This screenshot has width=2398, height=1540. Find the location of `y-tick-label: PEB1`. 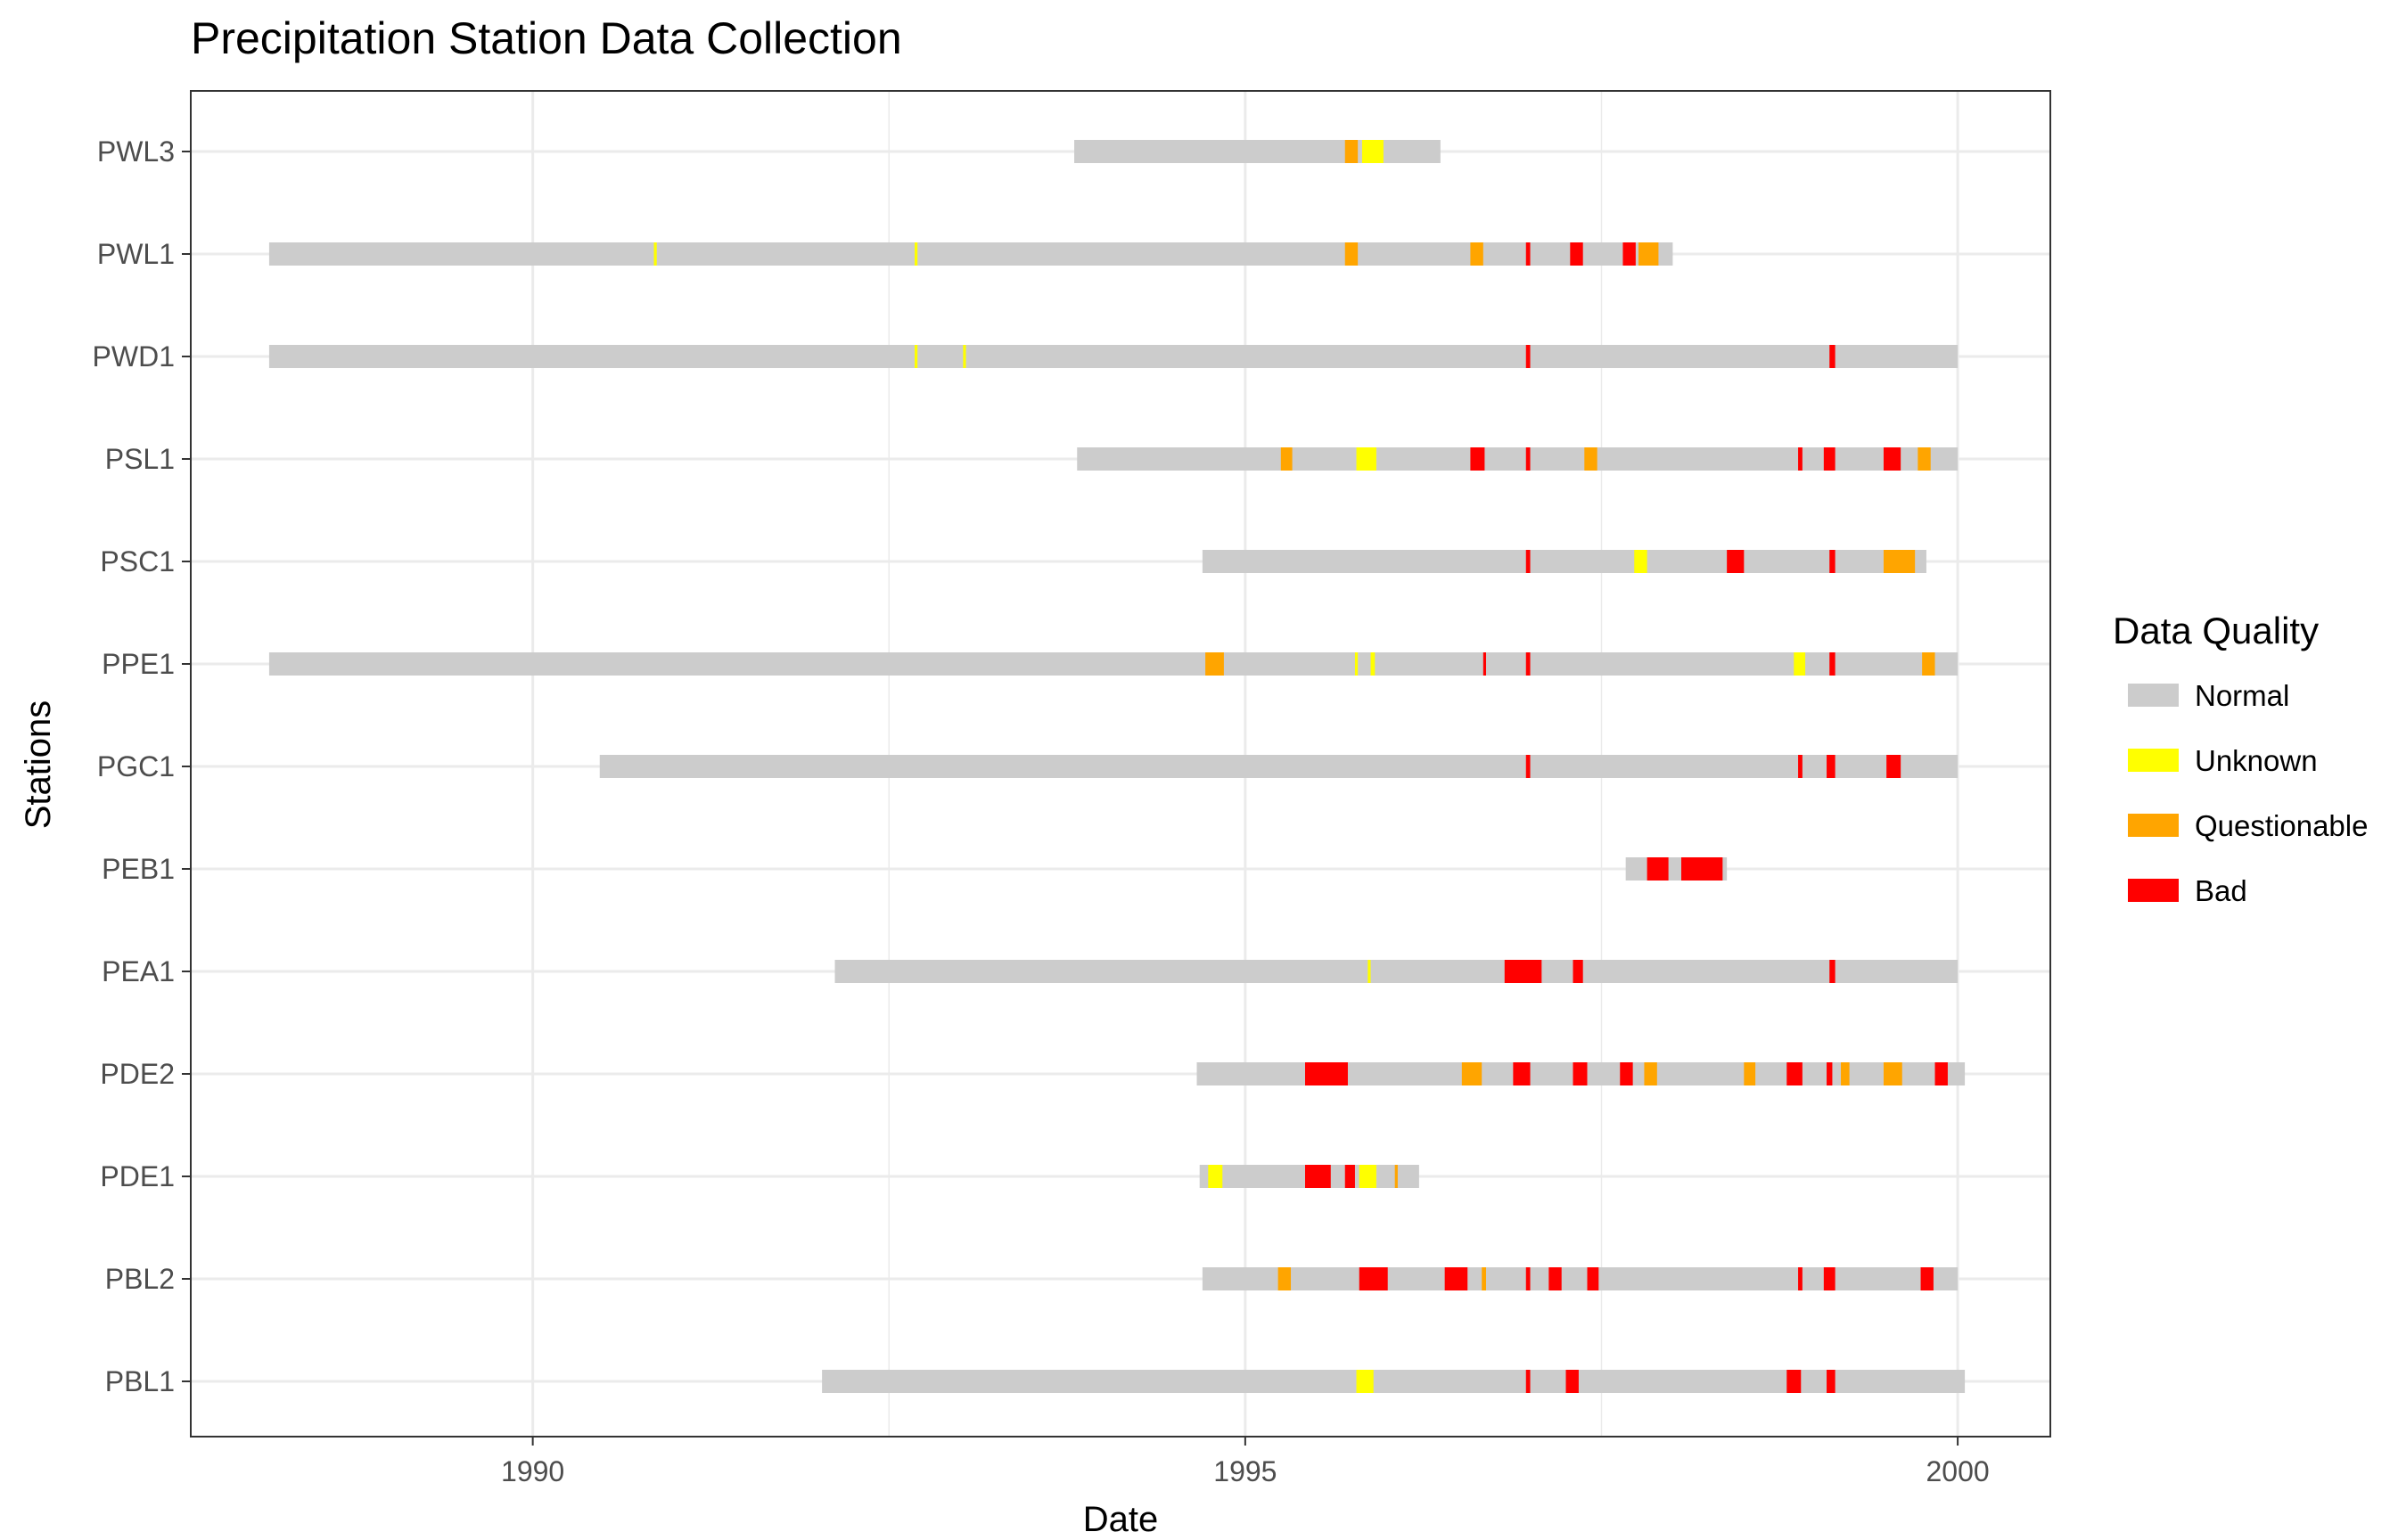

y-tick-label: PEB1 is located at coordinates (138, 869).